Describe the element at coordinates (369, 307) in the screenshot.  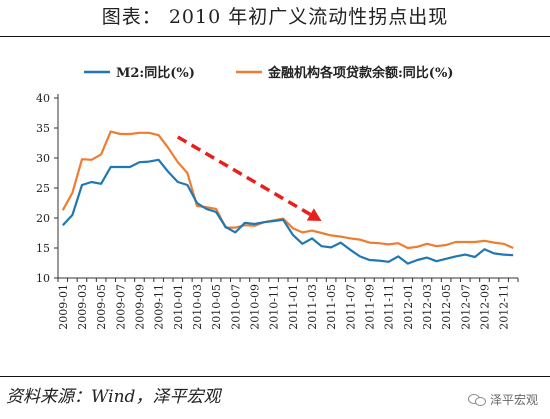
I see `x-tick-label: 2011-09` at that location.